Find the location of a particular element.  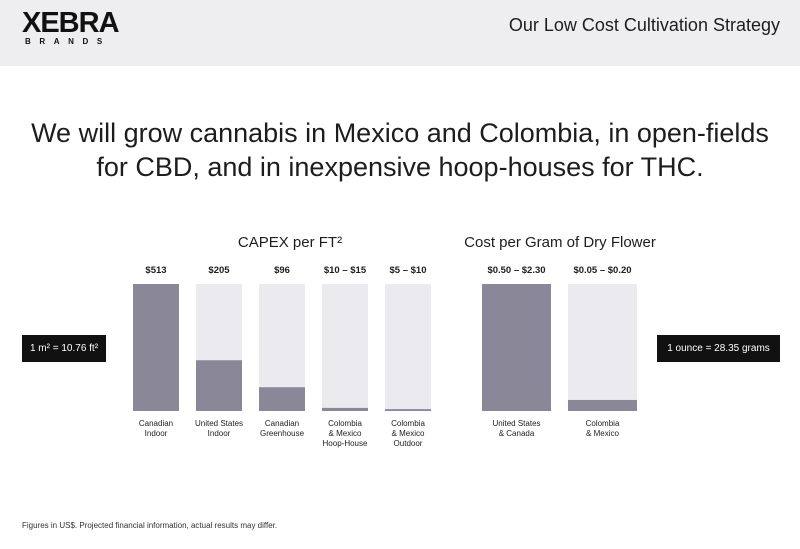

capex-value-label-3: $10 – $15 is located at coordinates (345, 270).